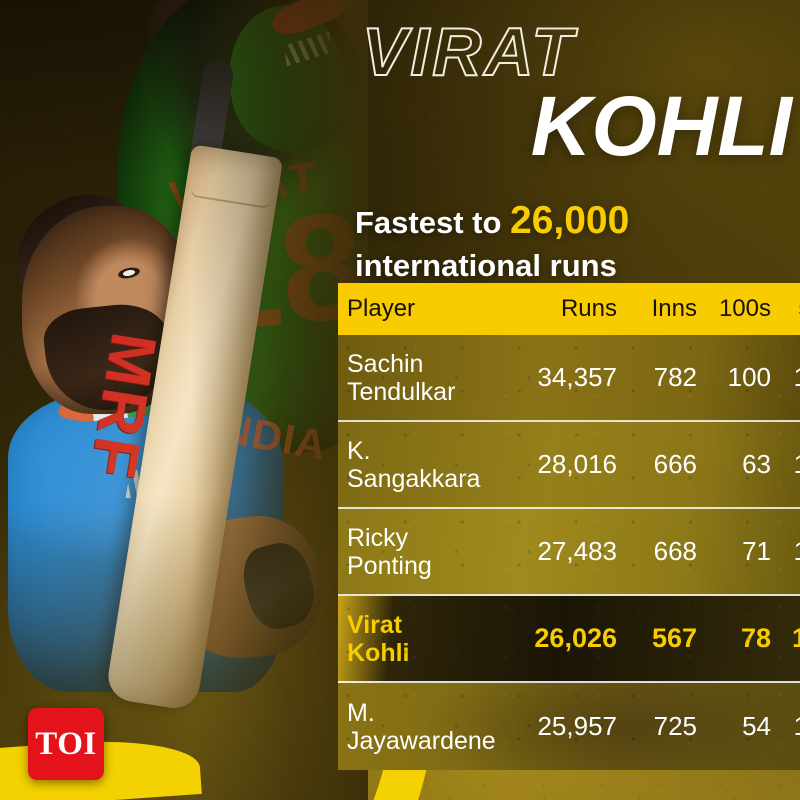 This screenshot has width=800, height=800. What do you see at coordinates (674, 308) in the screenshot?
I see `column-header-inns: Inns` at bounding box center [674, 308].